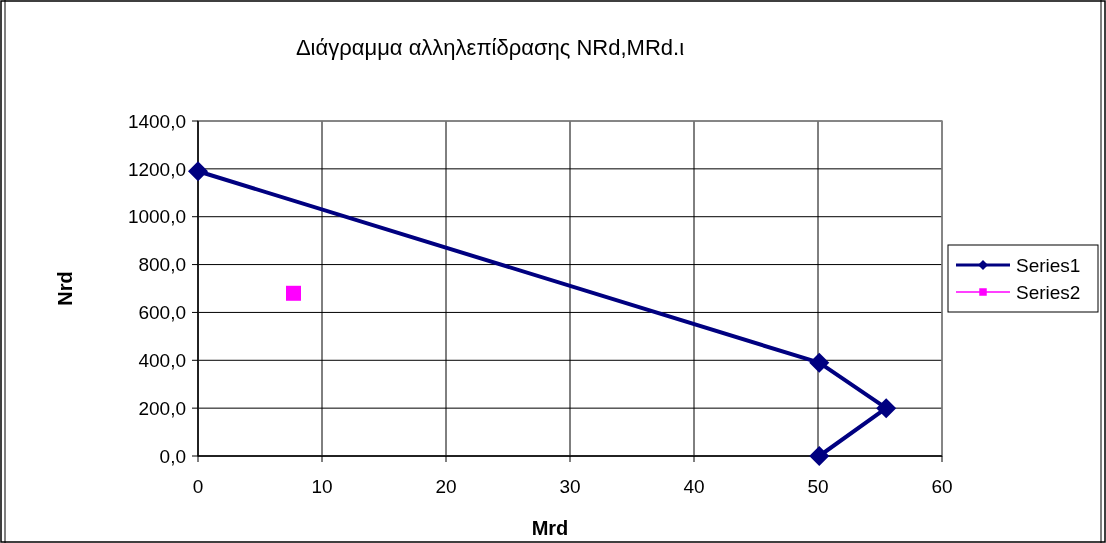 The image size is (1106, 543). Describe the element at coordinates (570, 486) in the screenshot. I see `x-tick-label: 30` at that location.